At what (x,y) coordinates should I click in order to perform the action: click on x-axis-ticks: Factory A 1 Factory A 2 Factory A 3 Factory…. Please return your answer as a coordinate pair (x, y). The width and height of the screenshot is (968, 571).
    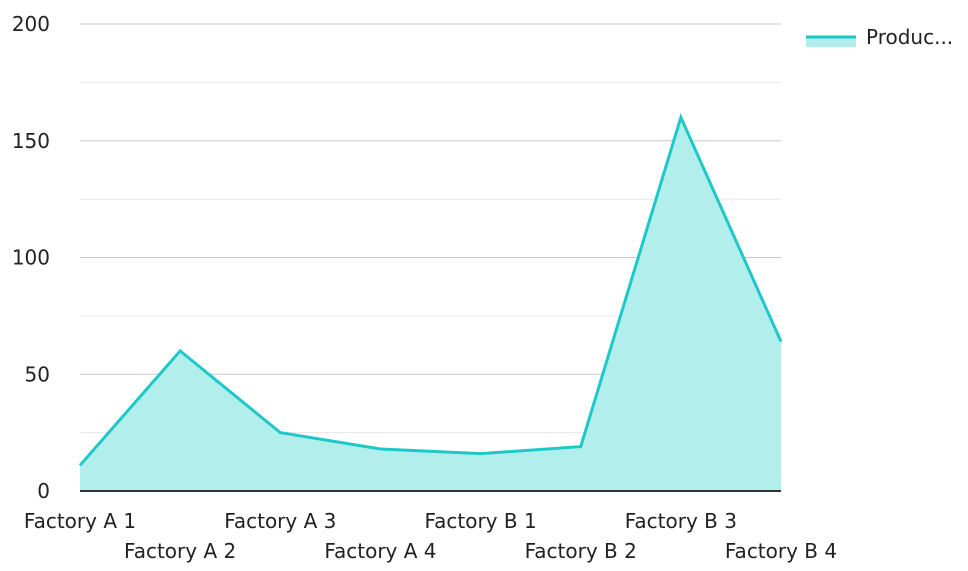
    Looking at the image, I should click on (430, 536).